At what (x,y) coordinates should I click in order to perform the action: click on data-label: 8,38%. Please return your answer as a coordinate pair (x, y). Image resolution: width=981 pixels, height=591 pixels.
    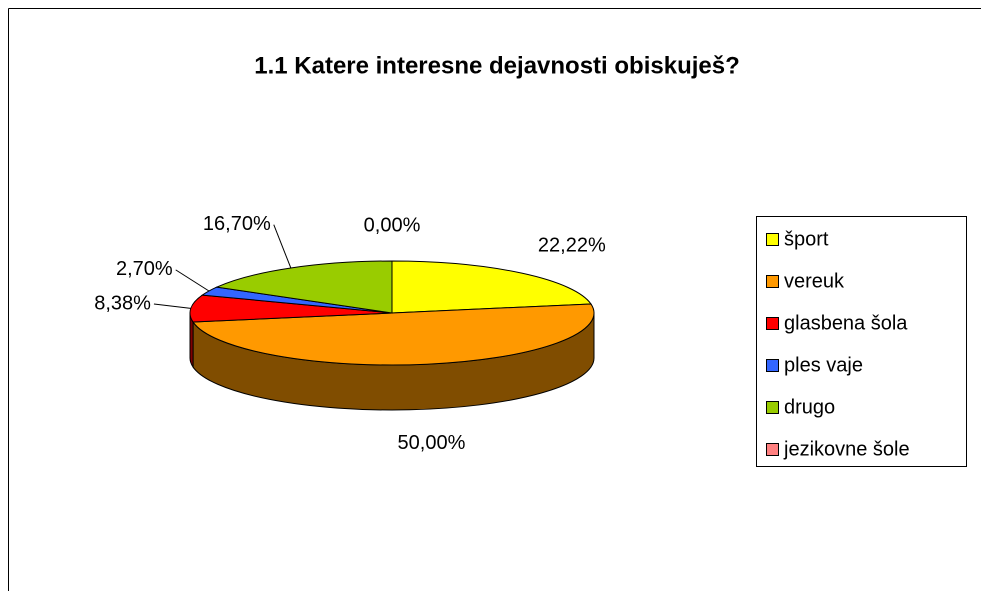
    Looking at the image, I should click on (122, 303).